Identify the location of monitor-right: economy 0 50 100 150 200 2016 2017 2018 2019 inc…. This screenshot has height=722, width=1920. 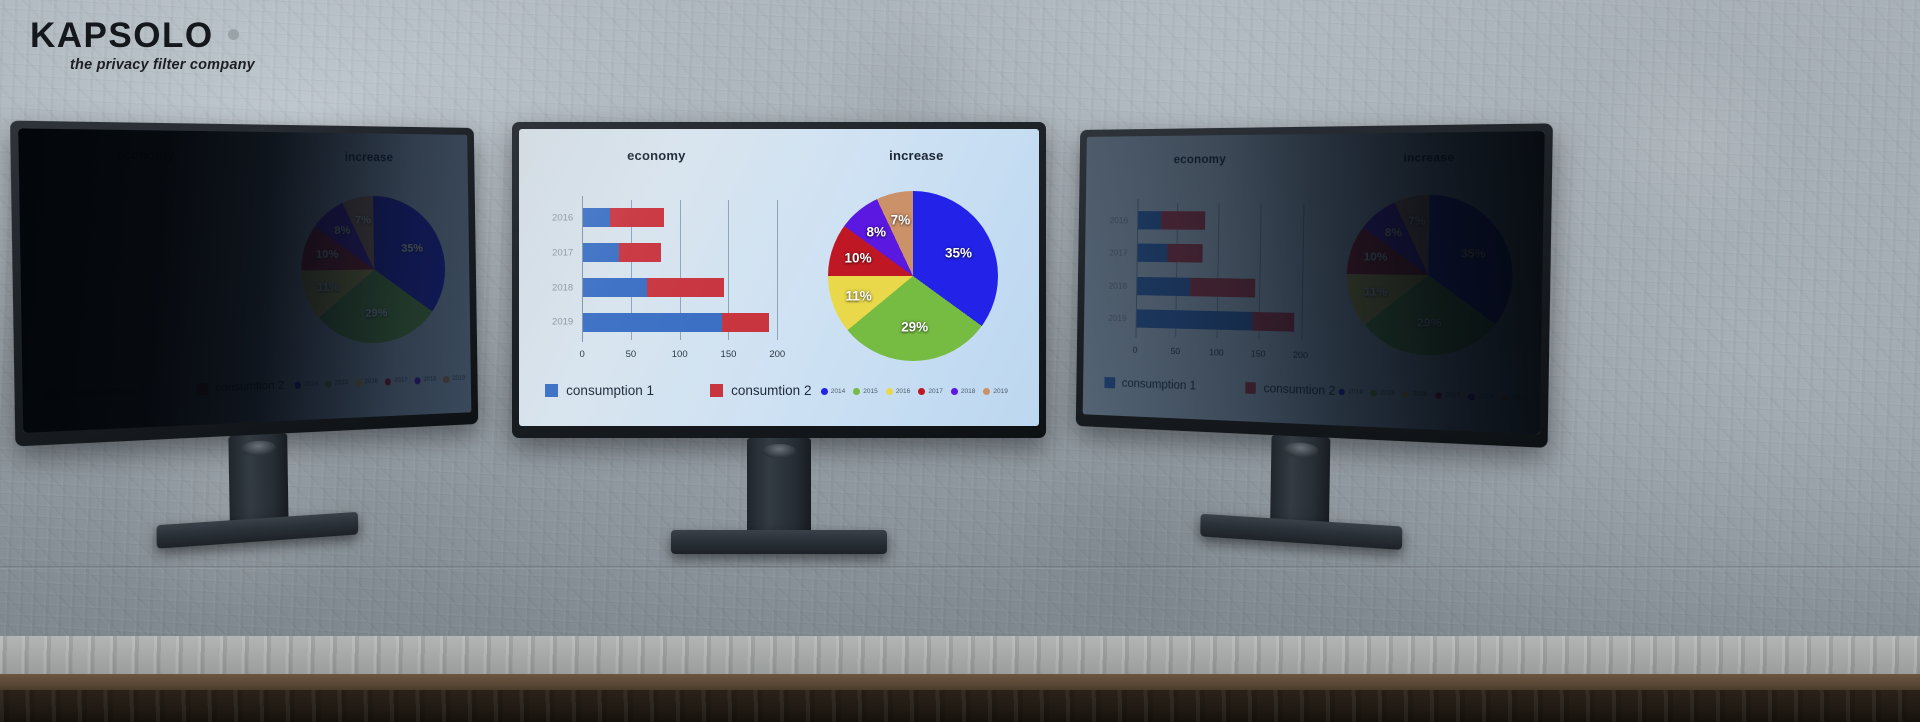
(1314, 336).